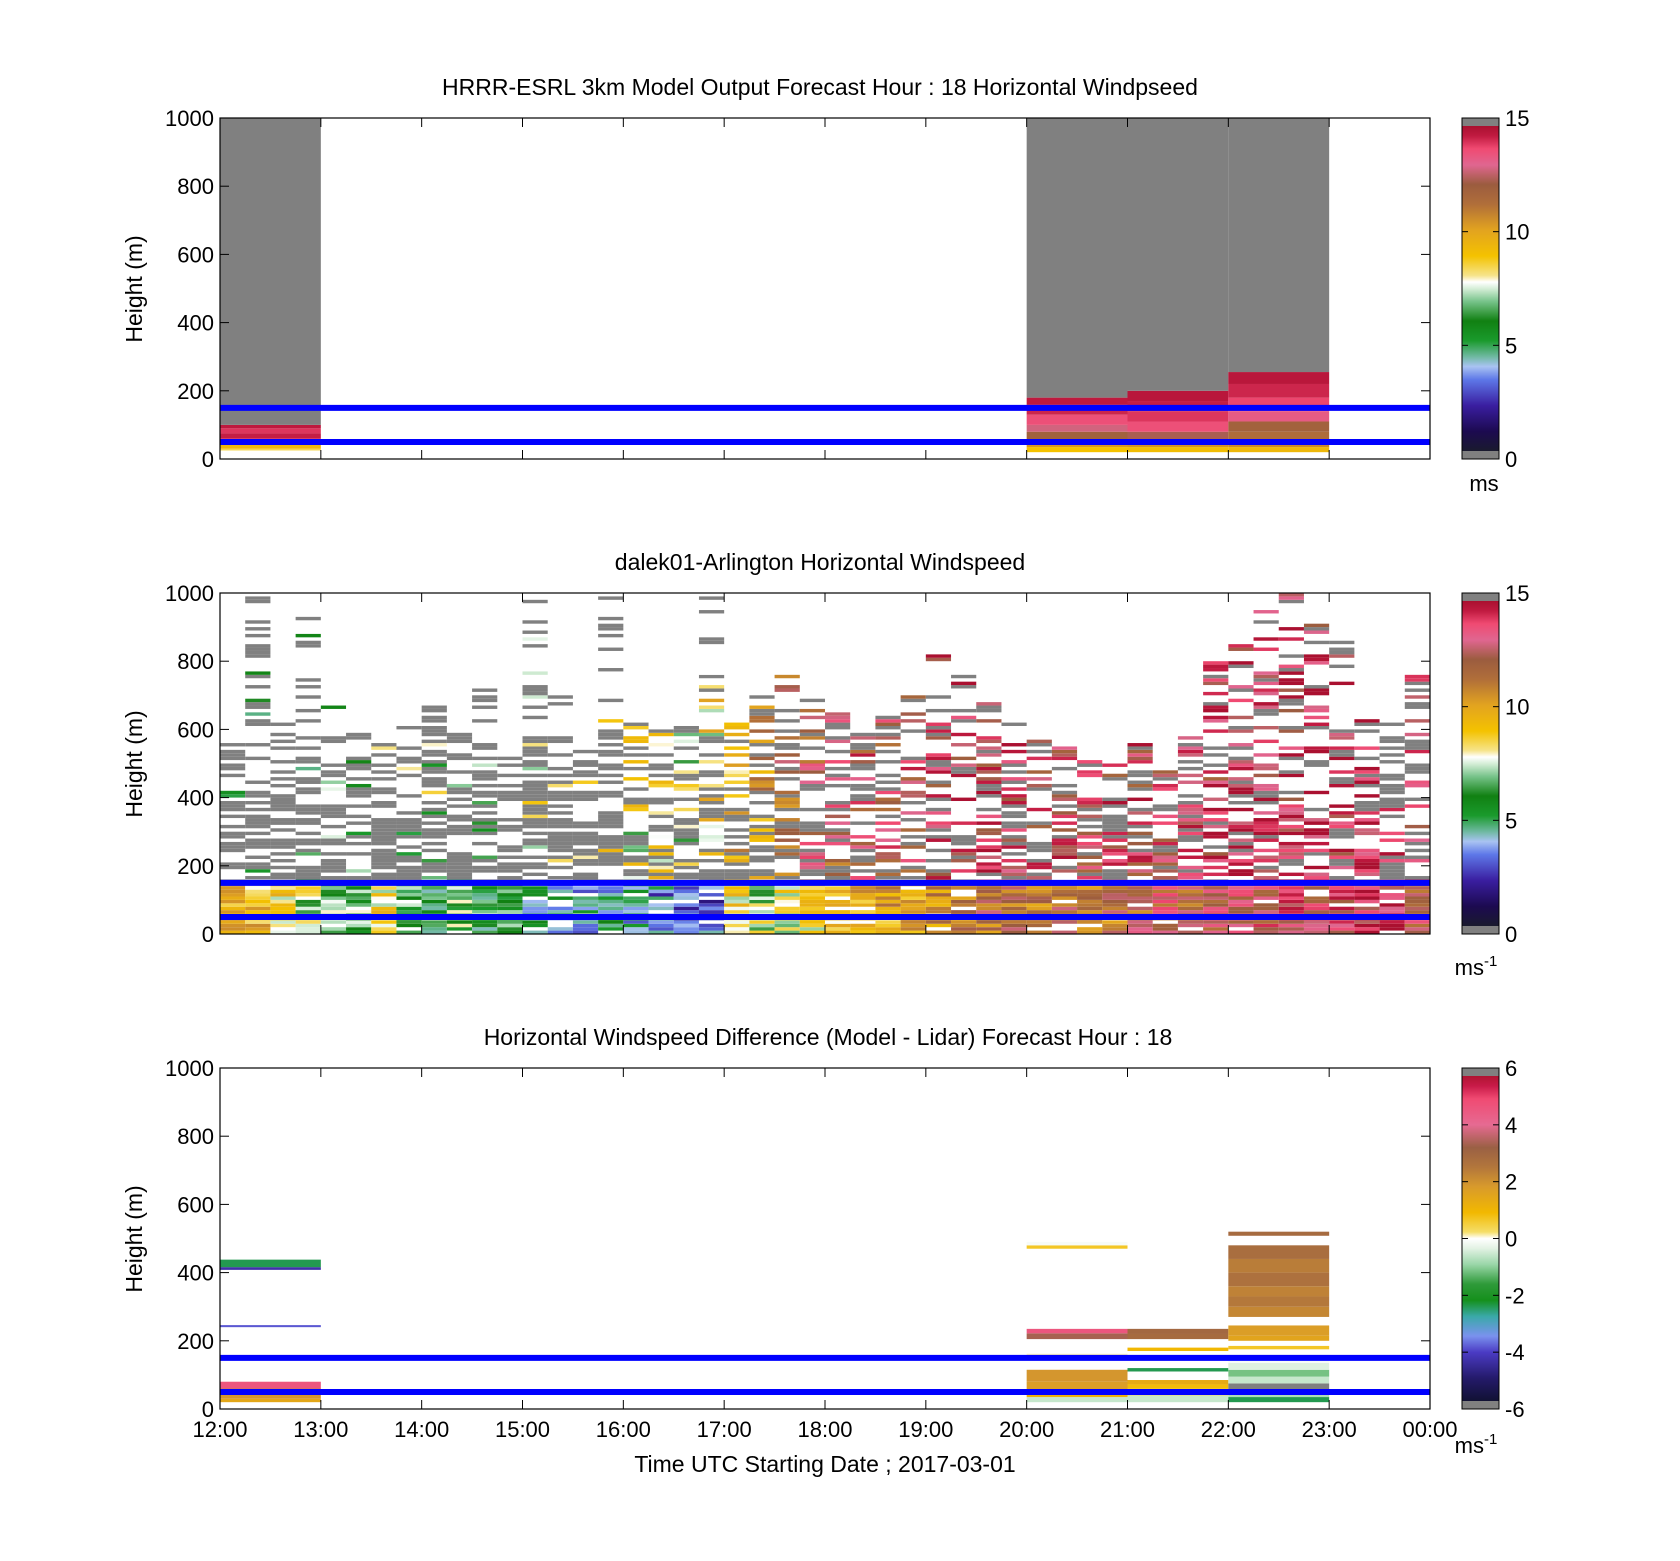  What do you see at coordinates (1490, 1439) in the screenshot?
I see `colorbar-unit-exponent: -1` at bounding box center [1490, 1439].